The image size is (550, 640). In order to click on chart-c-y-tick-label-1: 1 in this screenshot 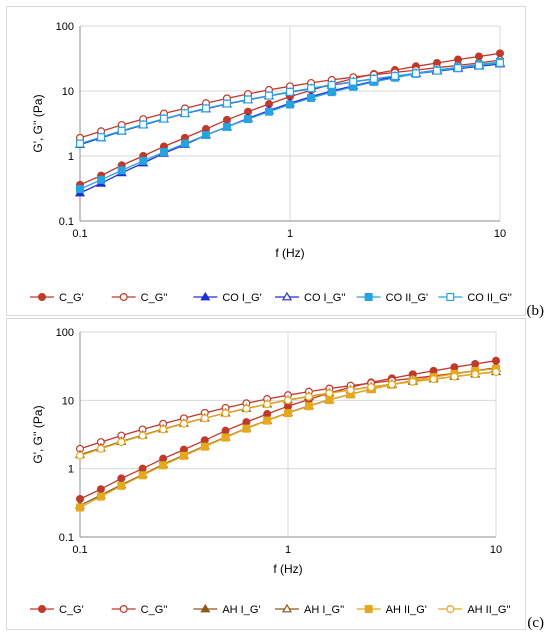, I will do `click(71, 470)`.